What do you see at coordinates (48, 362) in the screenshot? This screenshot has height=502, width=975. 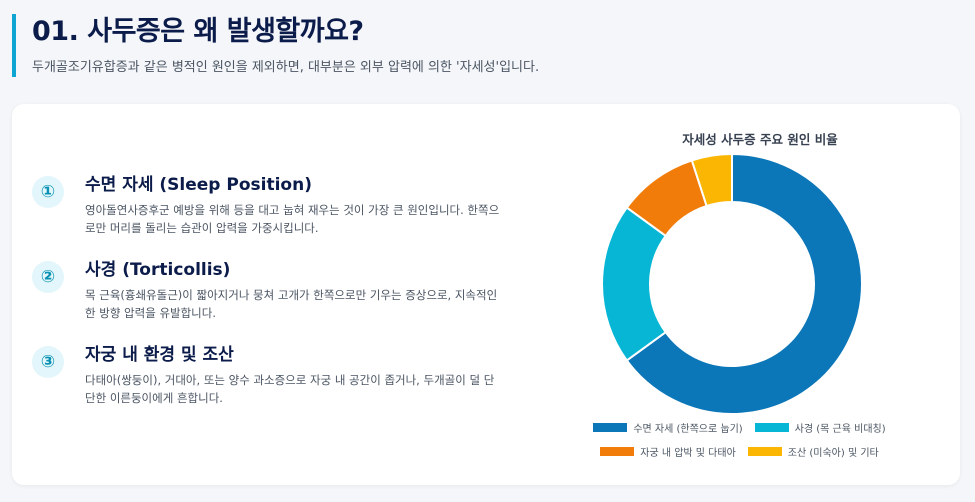 I see `cause-number-badge: ③` at bounding box center [48, 362].